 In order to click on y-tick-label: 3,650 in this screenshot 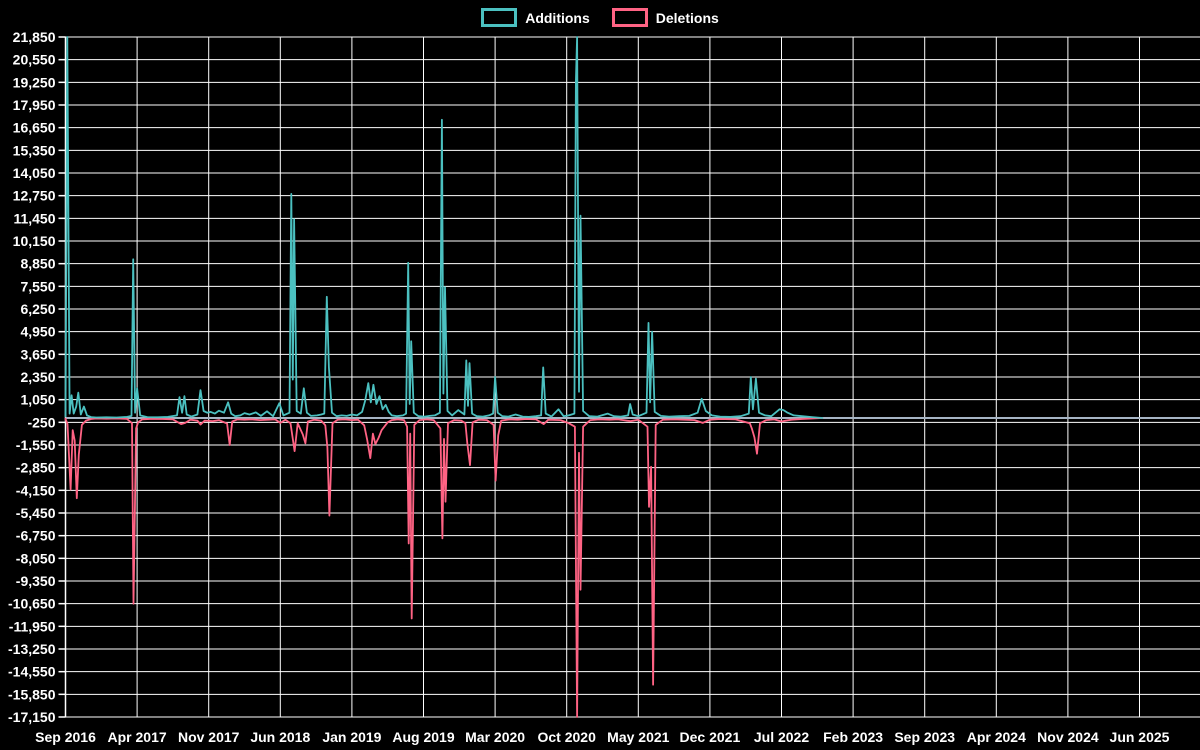, I will do `click(37, 354)`.